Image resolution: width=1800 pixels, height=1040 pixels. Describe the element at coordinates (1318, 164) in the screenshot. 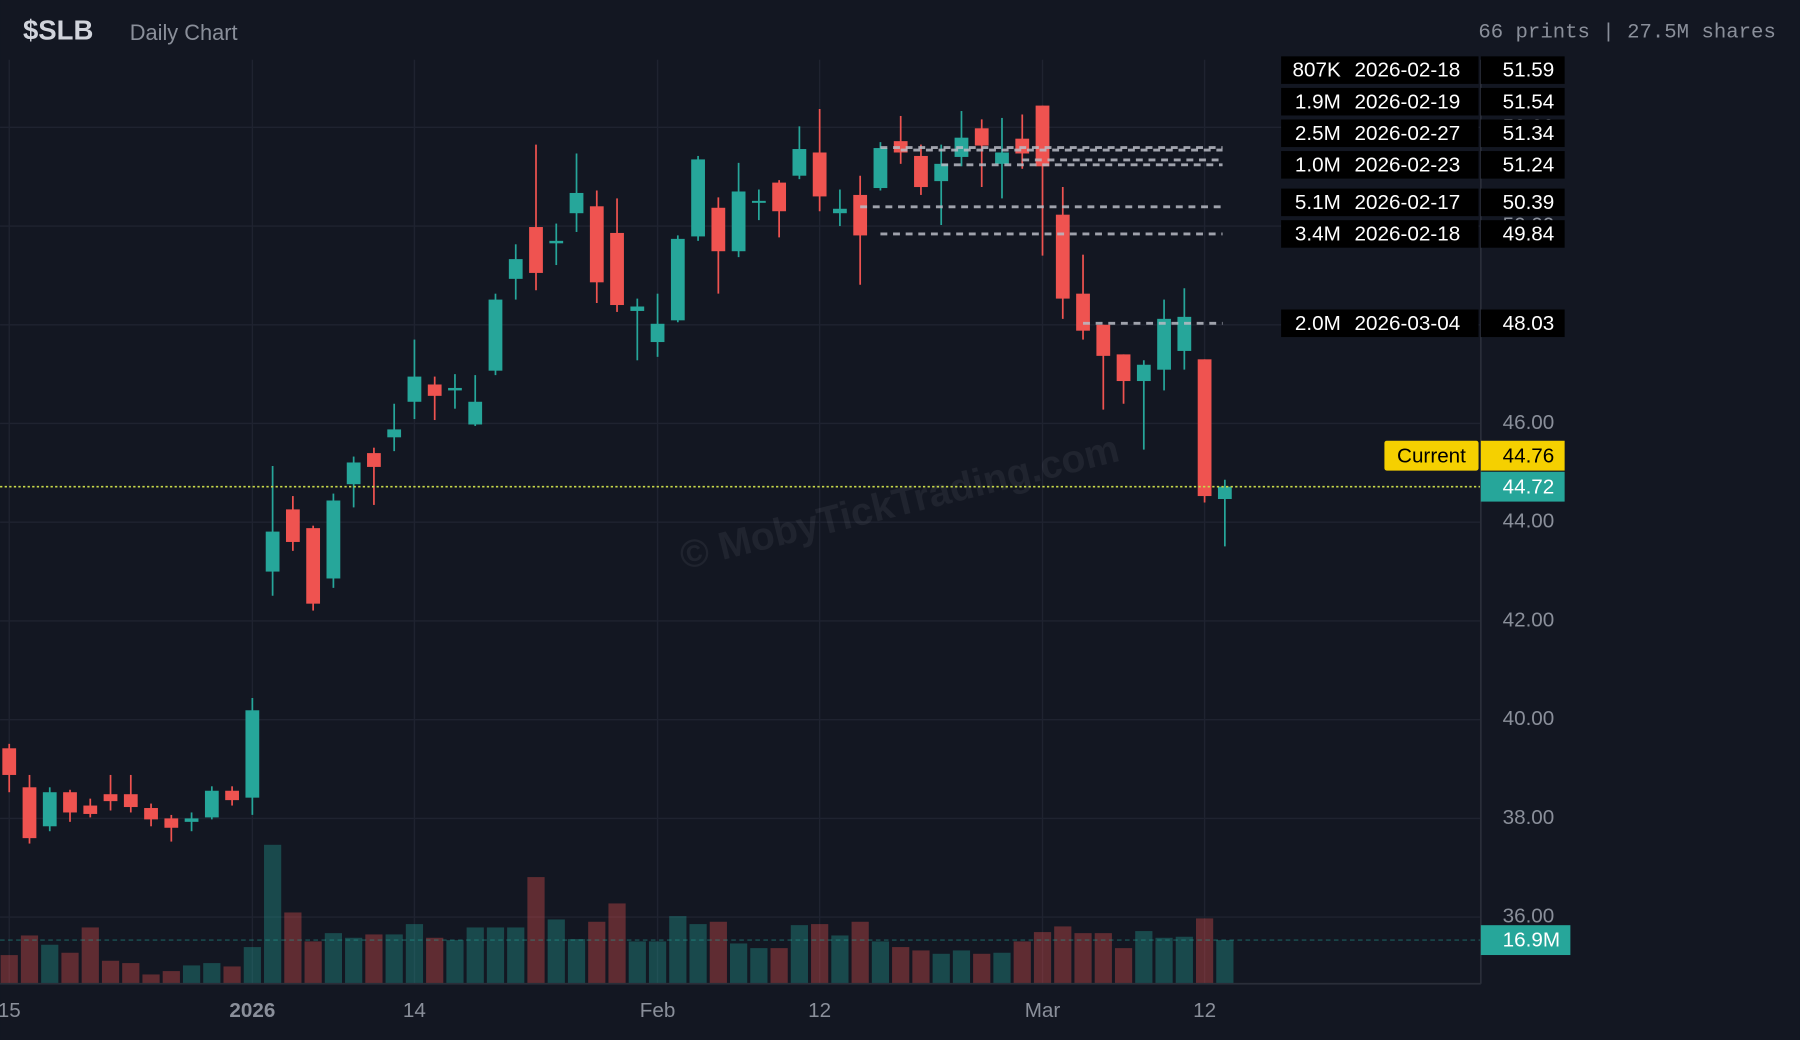

I see `print-size: 1.0M` at that location.